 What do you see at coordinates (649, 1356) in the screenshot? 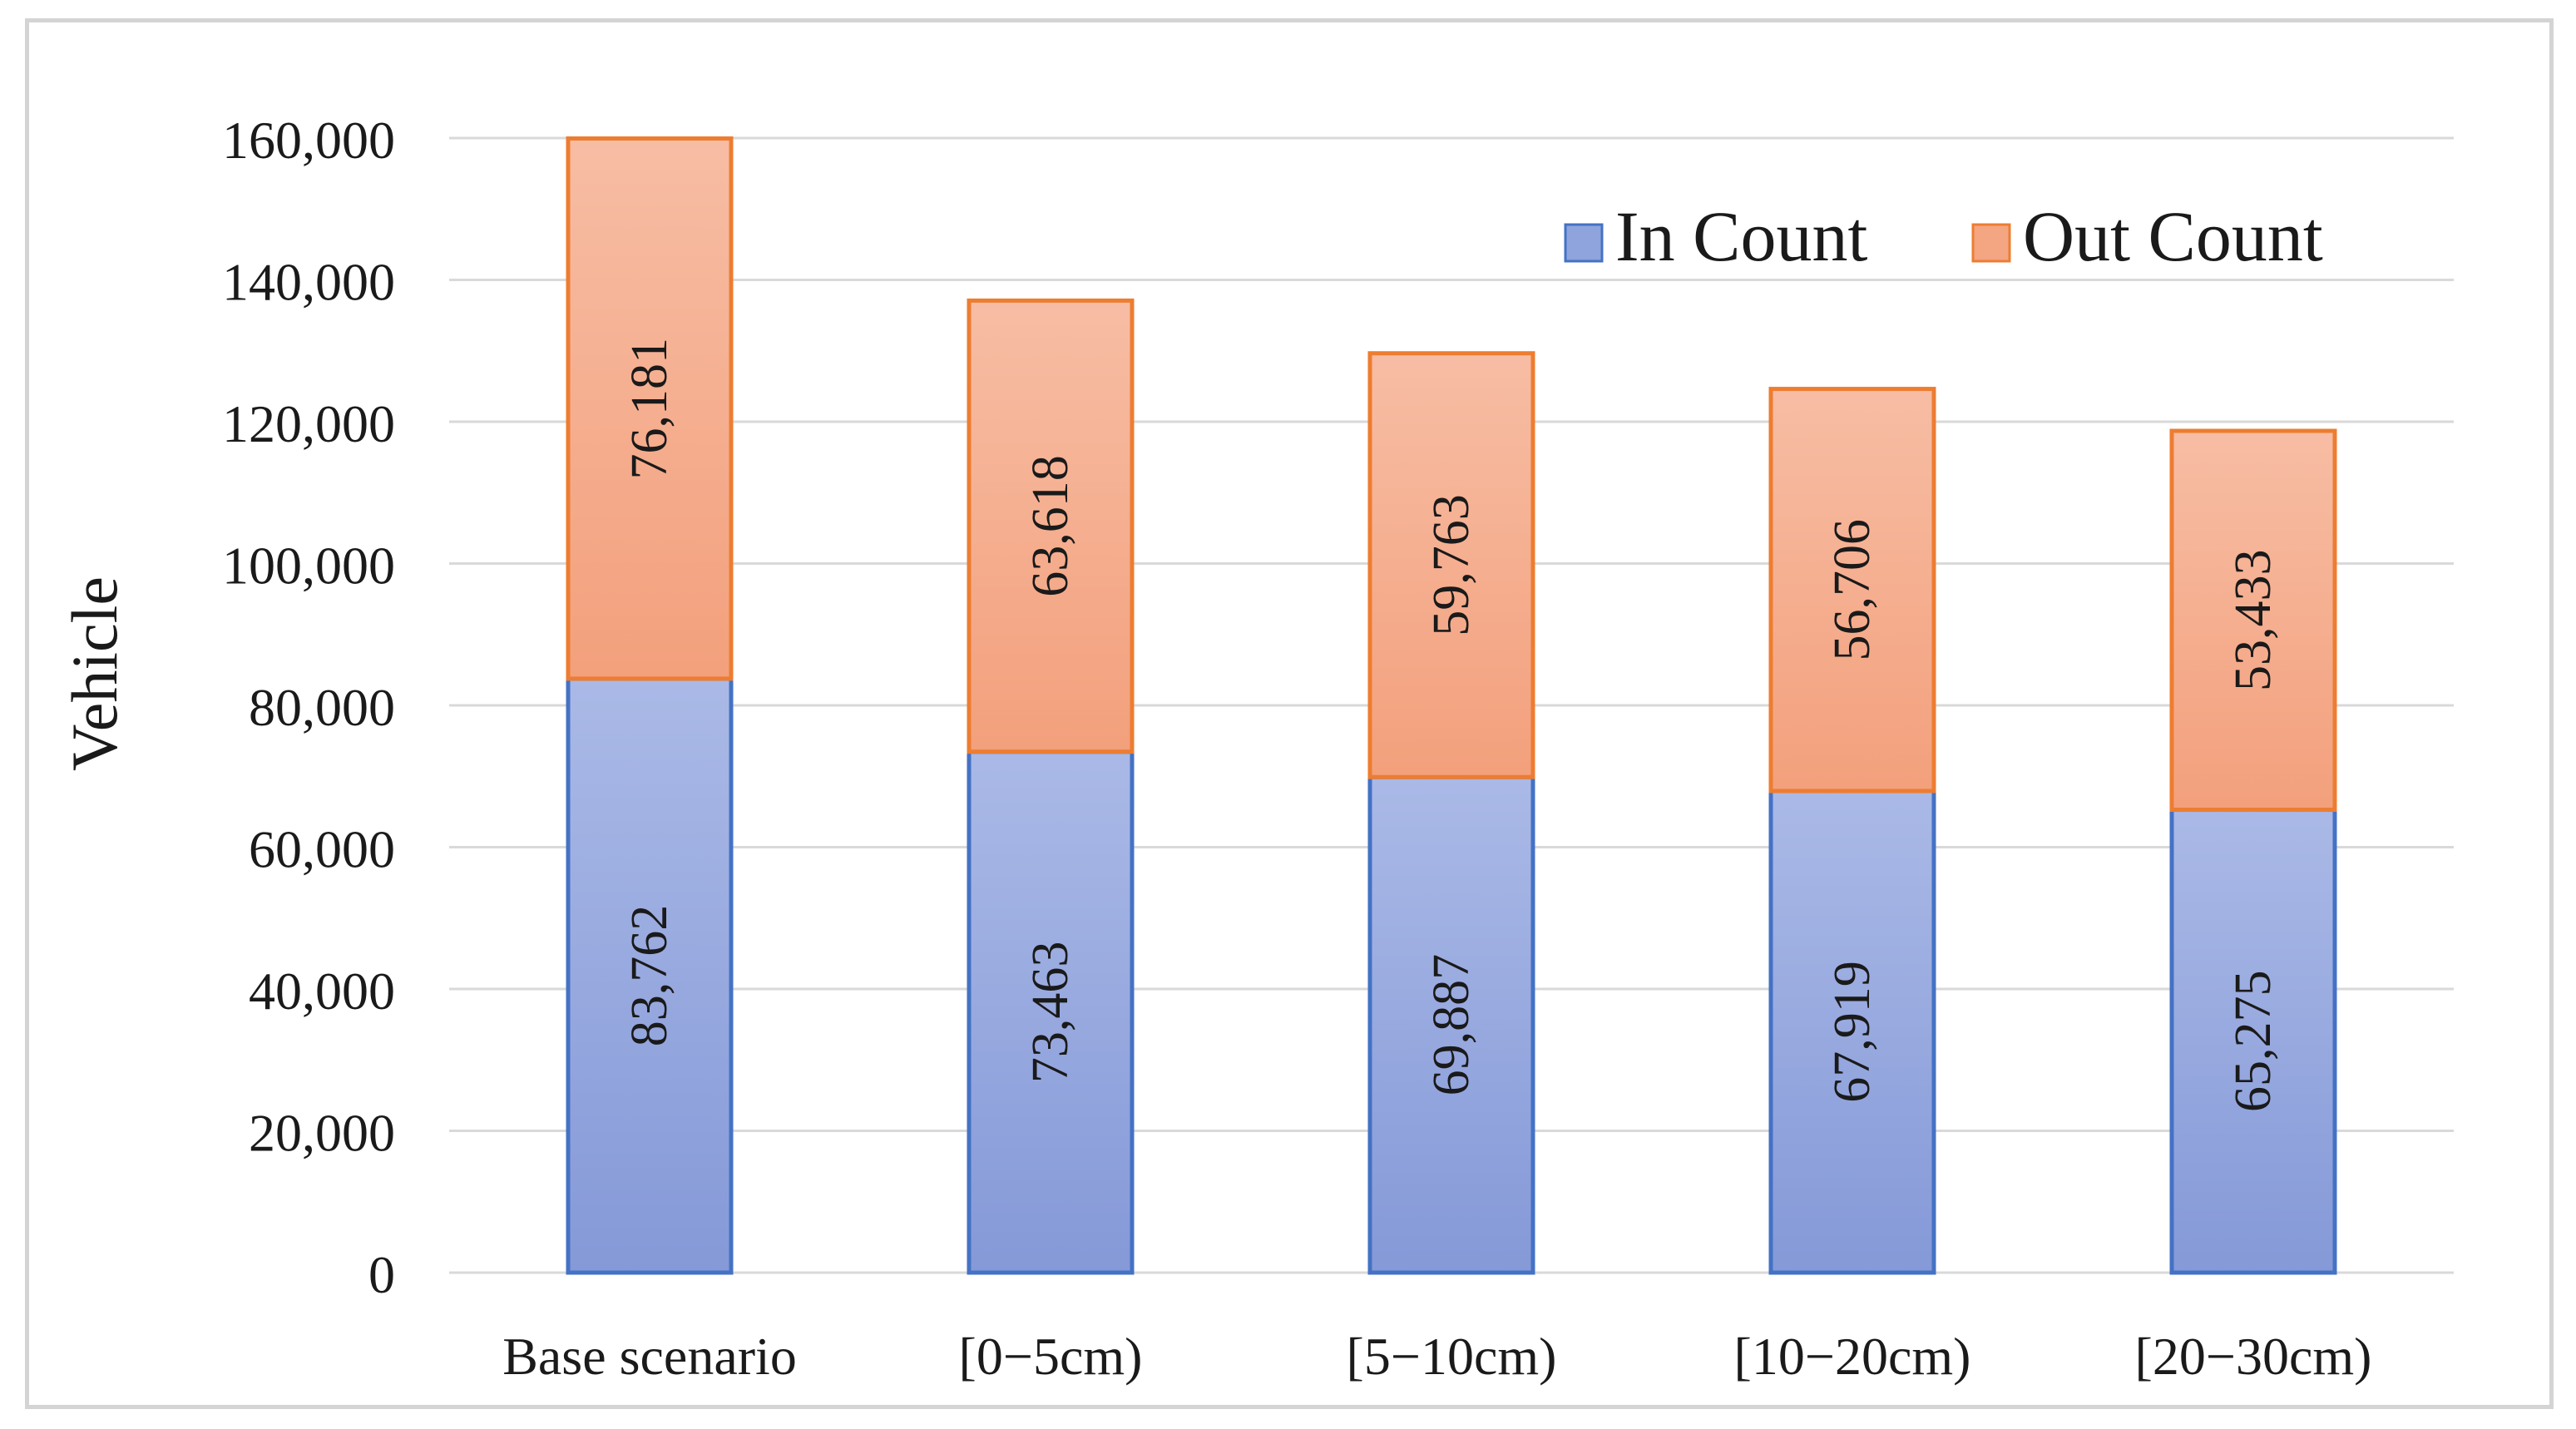
I see `x-tick-label: Base scenario` at bounding box center [649, 1356].